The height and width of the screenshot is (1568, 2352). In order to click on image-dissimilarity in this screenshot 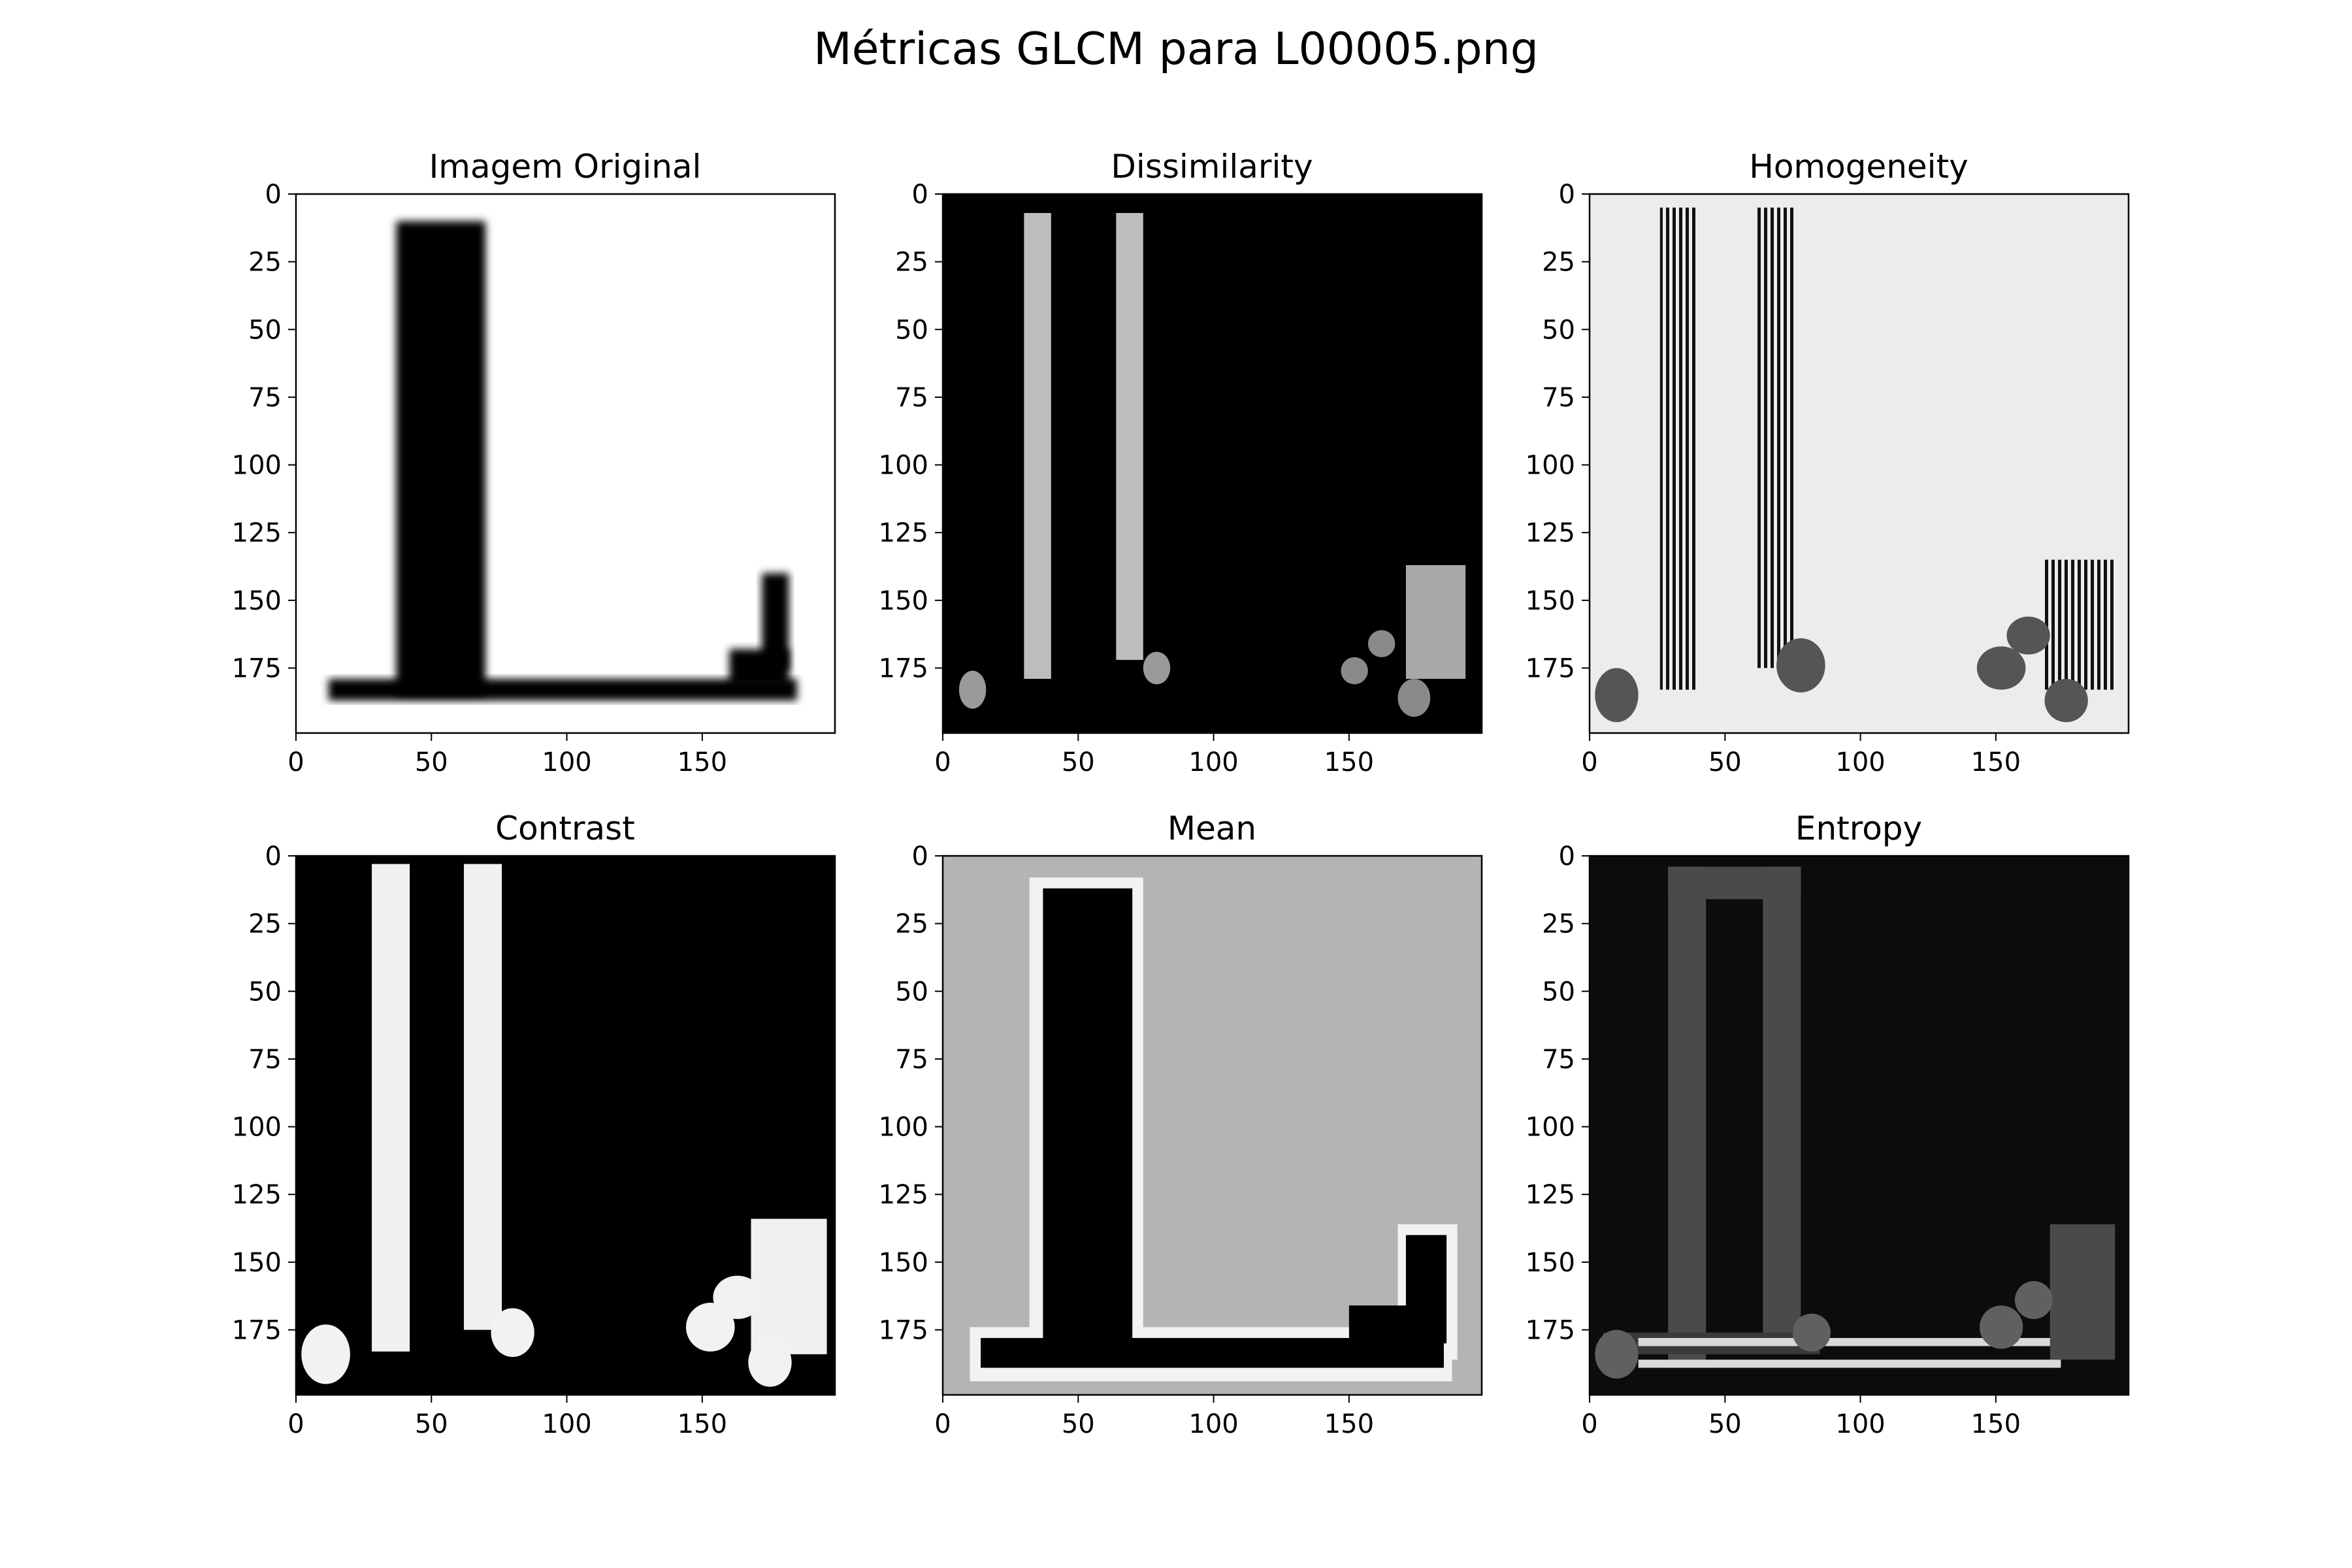, I will do `click(1212, 463)`.